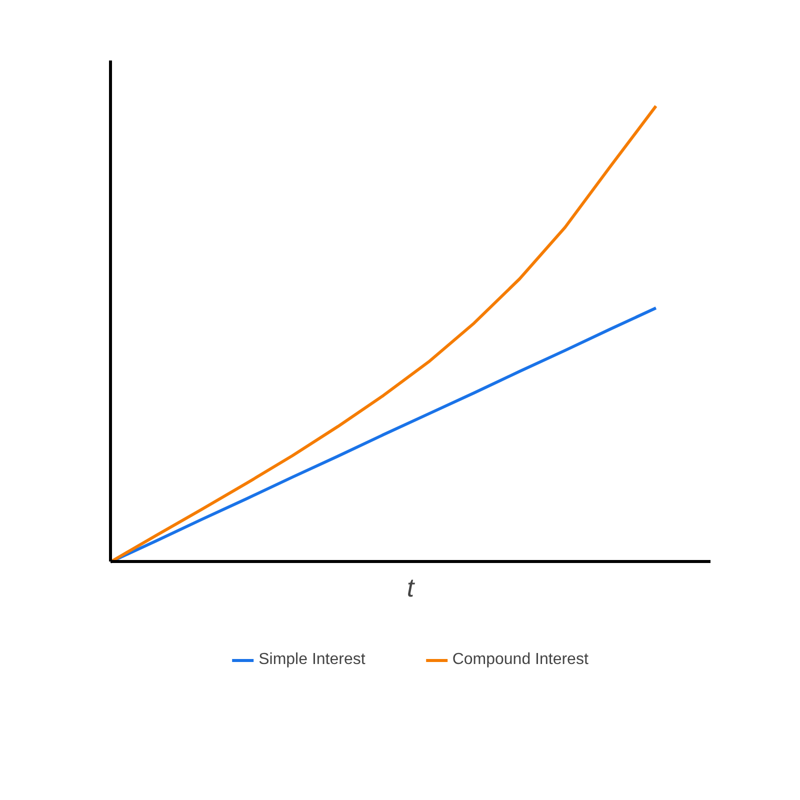 This screenshot has width=800, height=800. What do you see at coordinates (411, 587) in the screenshot?
I see `x-axis-title: t` at bounding box center [411, 587].